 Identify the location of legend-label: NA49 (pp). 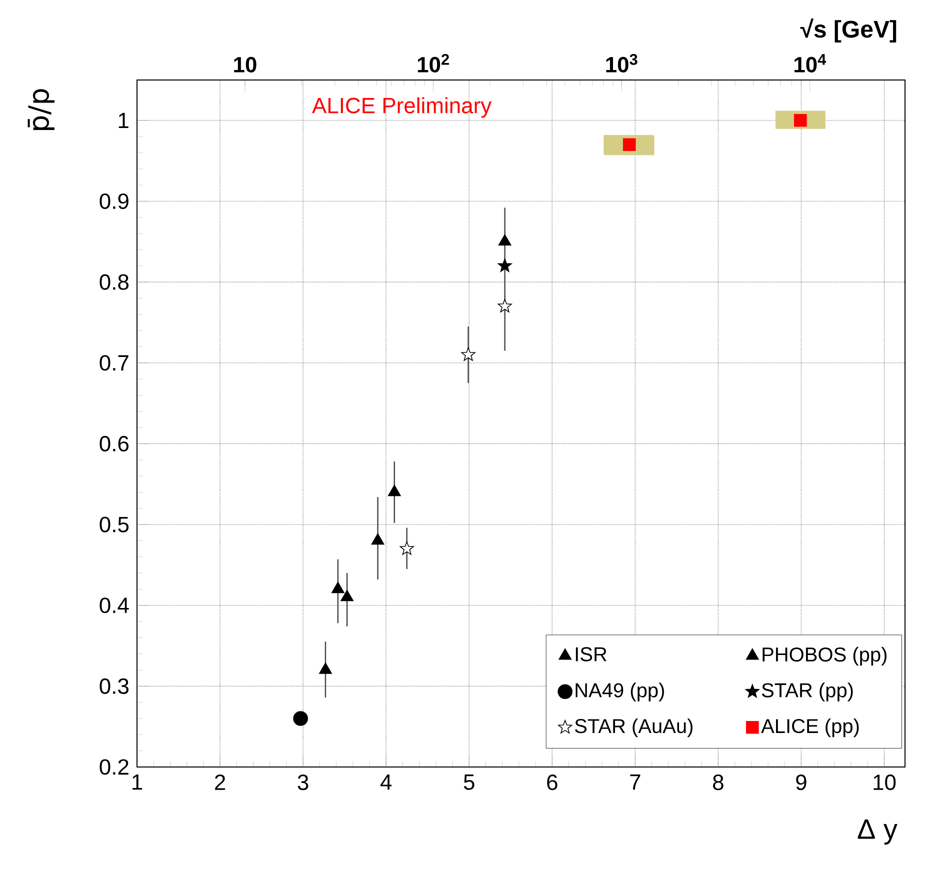
(620, 692).